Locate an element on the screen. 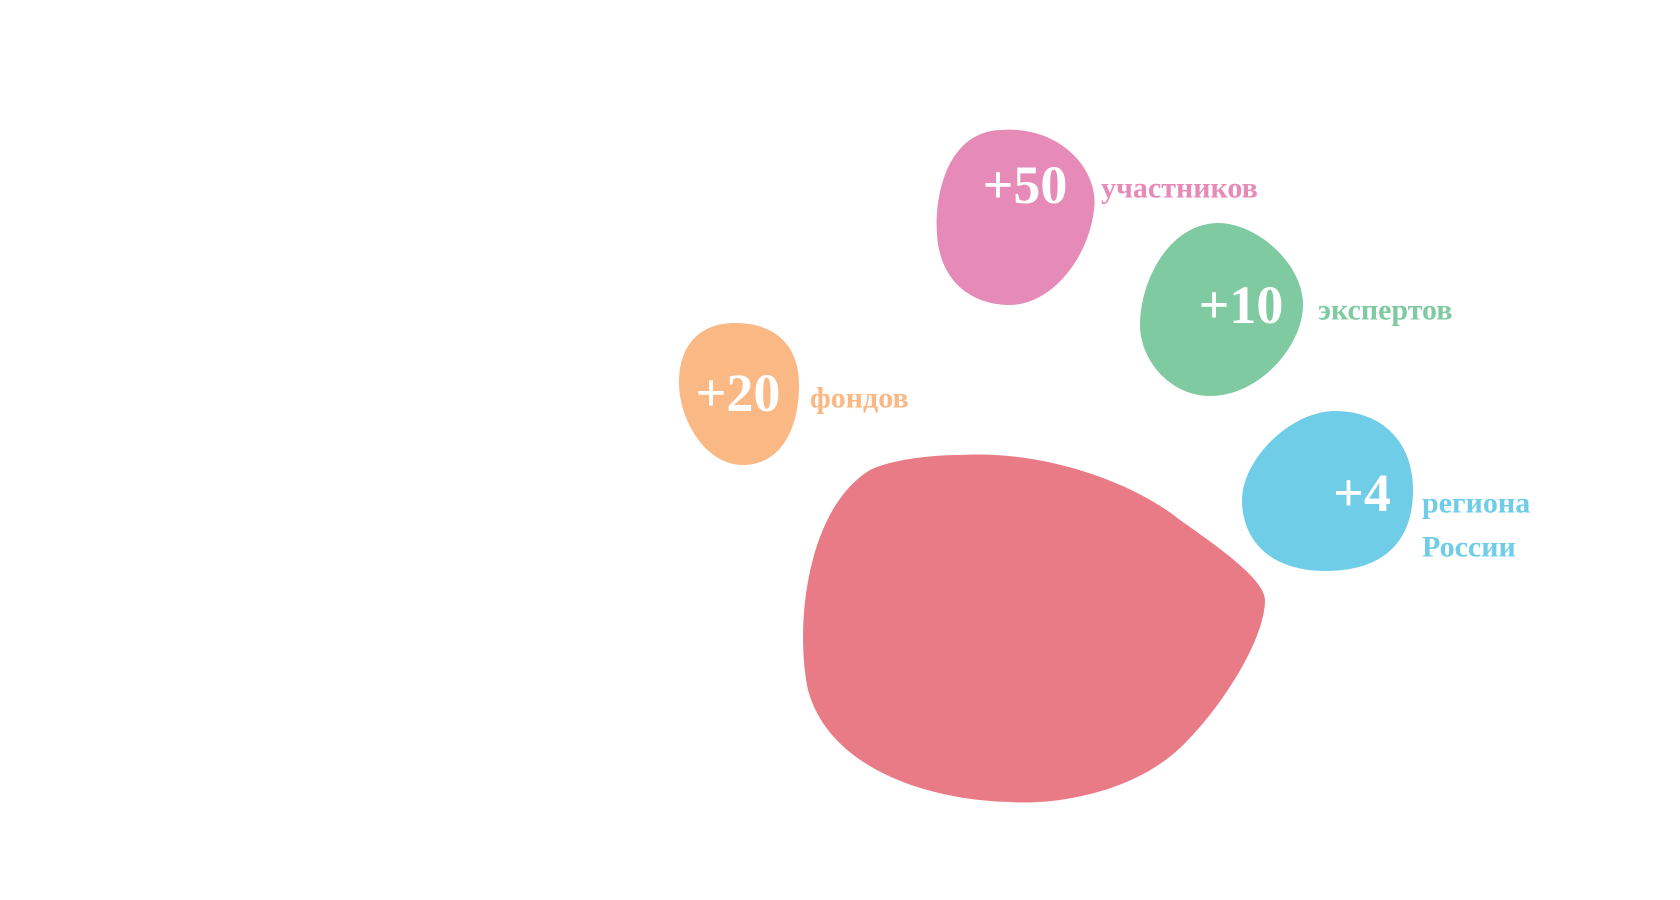  stat-number: +20 is located at coordinates (738, 393).